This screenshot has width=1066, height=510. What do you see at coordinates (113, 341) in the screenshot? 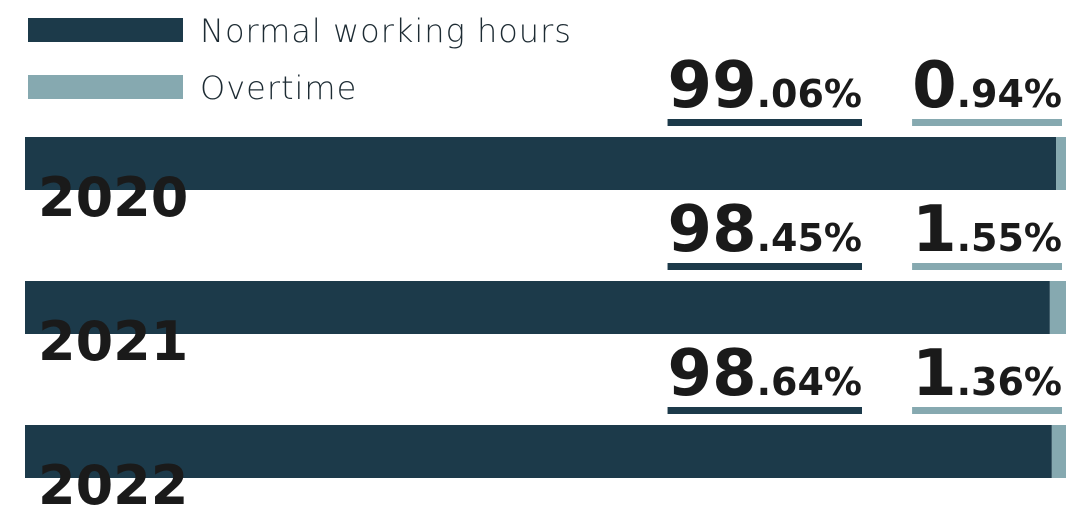
I see `category-label: 2021` at bounding box center [113, 341].